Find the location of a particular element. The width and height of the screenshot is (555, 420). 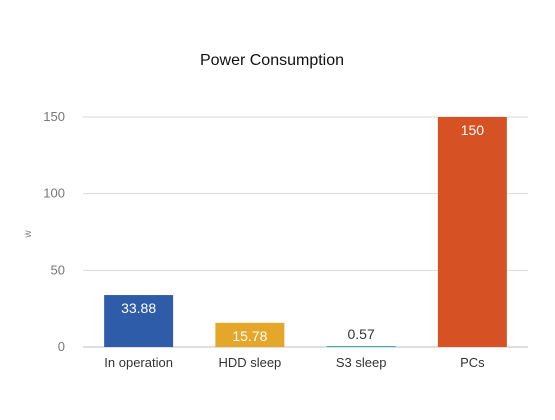

data-label: 15.78 is located at coordinates (249, 336).